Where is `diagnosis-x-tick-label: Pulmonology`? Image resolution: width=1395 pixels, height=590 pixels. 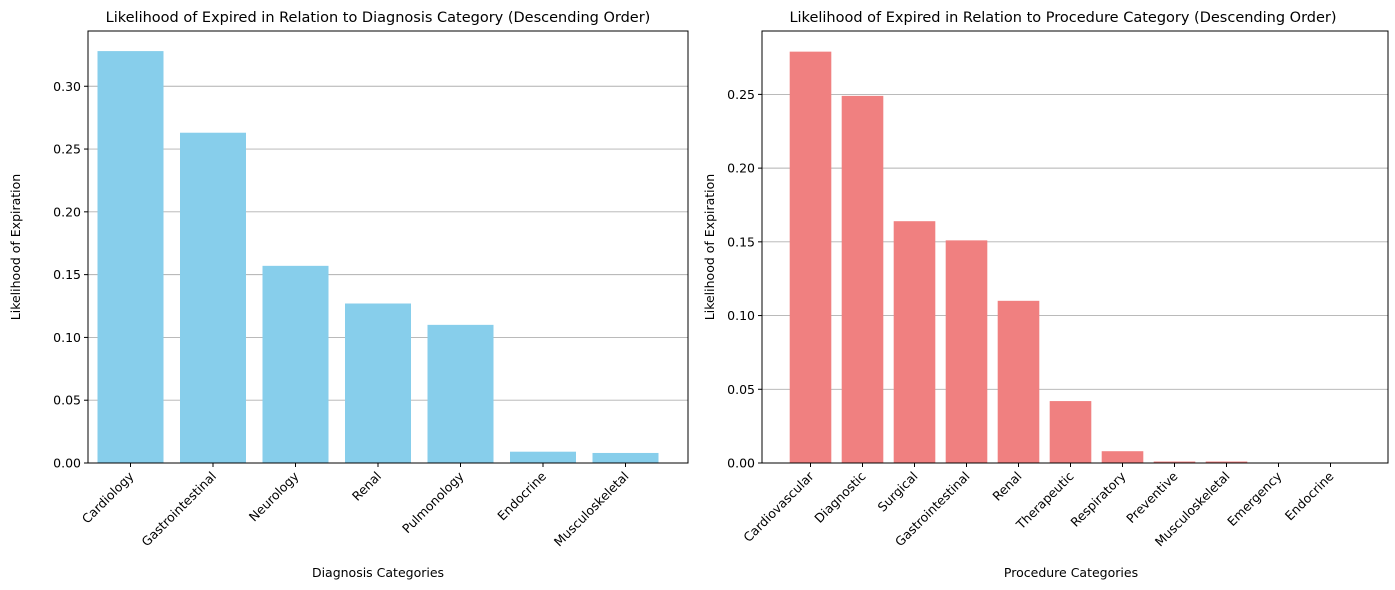
diagnosis-x-tick-label: Pulmonology is located at coordinates (433, 502).